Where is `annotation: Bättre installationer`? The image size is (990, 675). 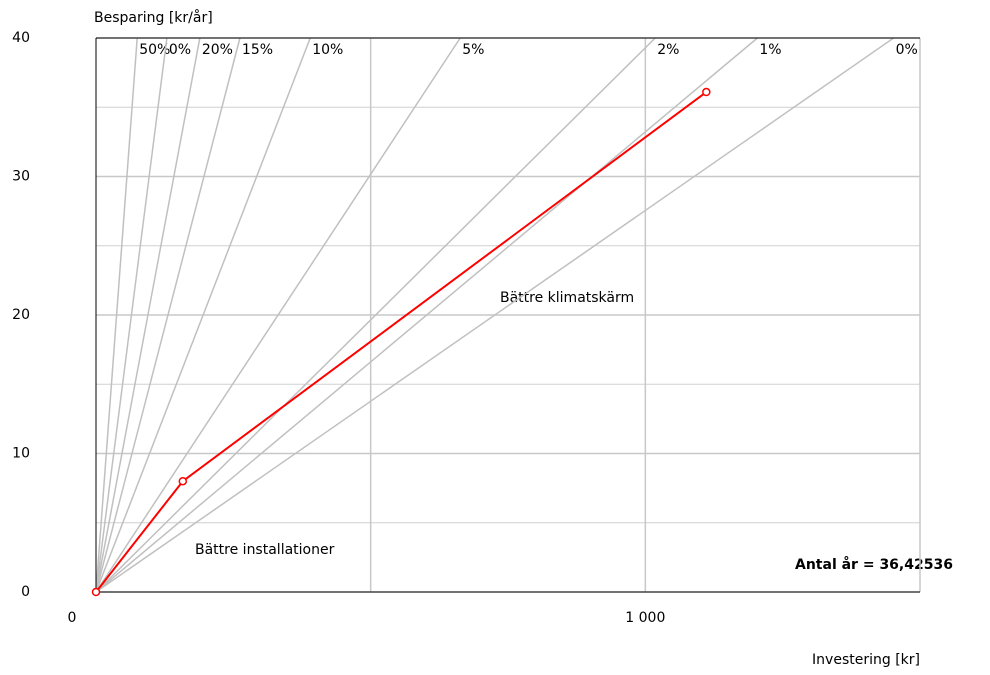 annotation: Bättre installationer is located at coordinates (265, 550).